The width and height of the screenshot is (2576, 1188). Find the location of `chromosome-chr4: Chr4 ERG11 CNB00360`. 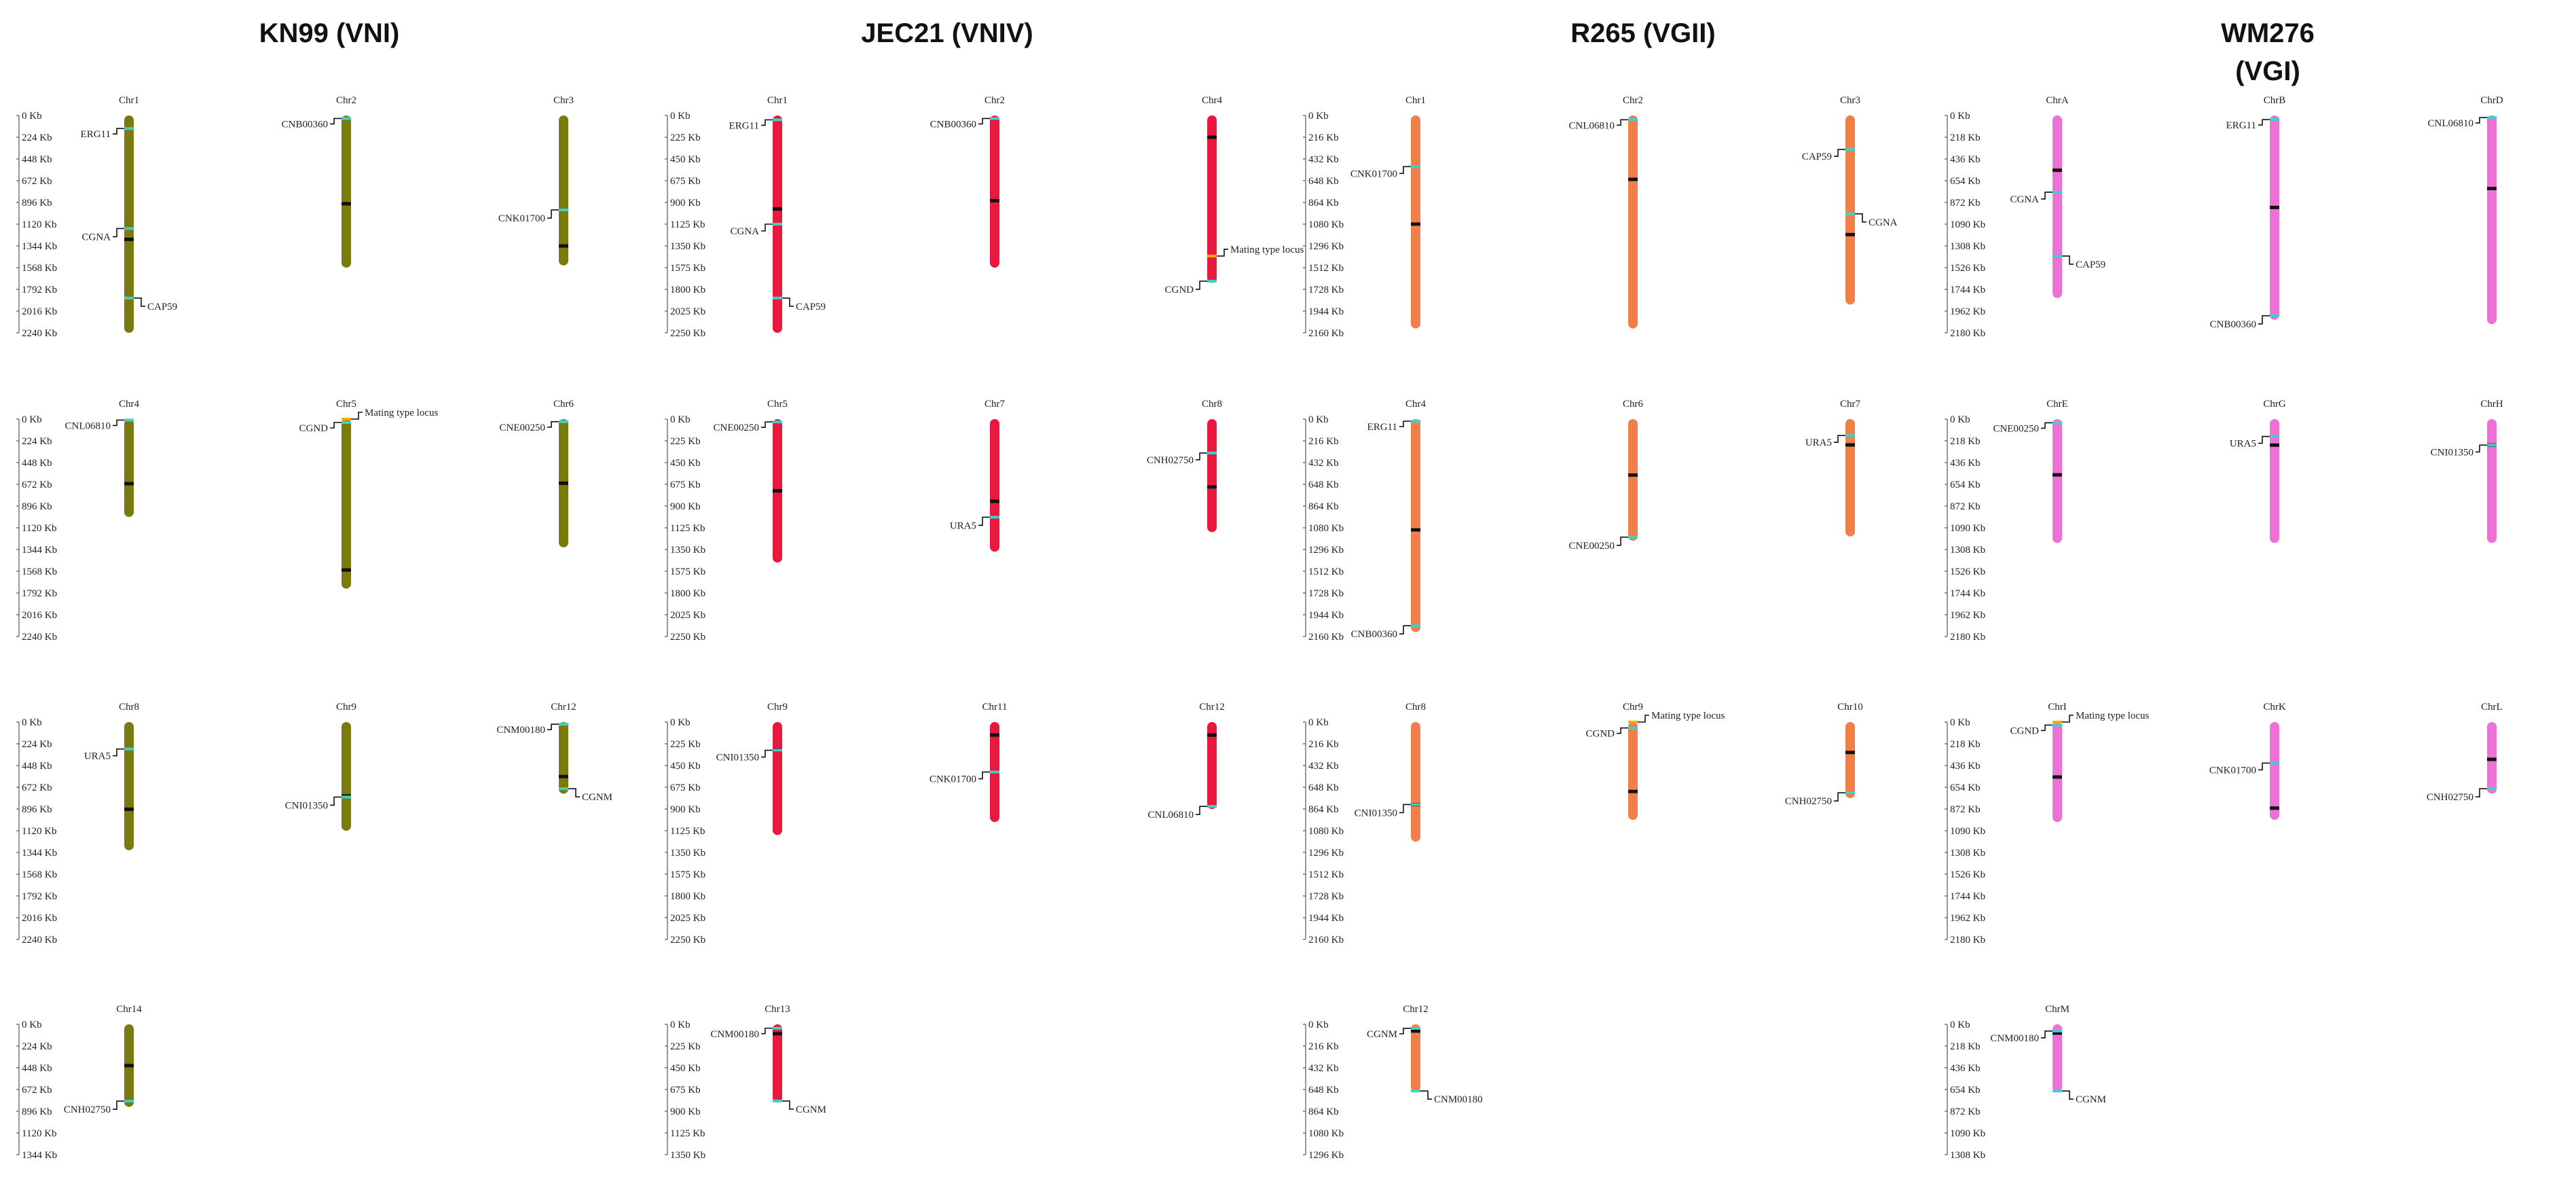

chromosome-chr4: Chr4 ERG11 CNB00360 is located at coordinates (1389, 519).